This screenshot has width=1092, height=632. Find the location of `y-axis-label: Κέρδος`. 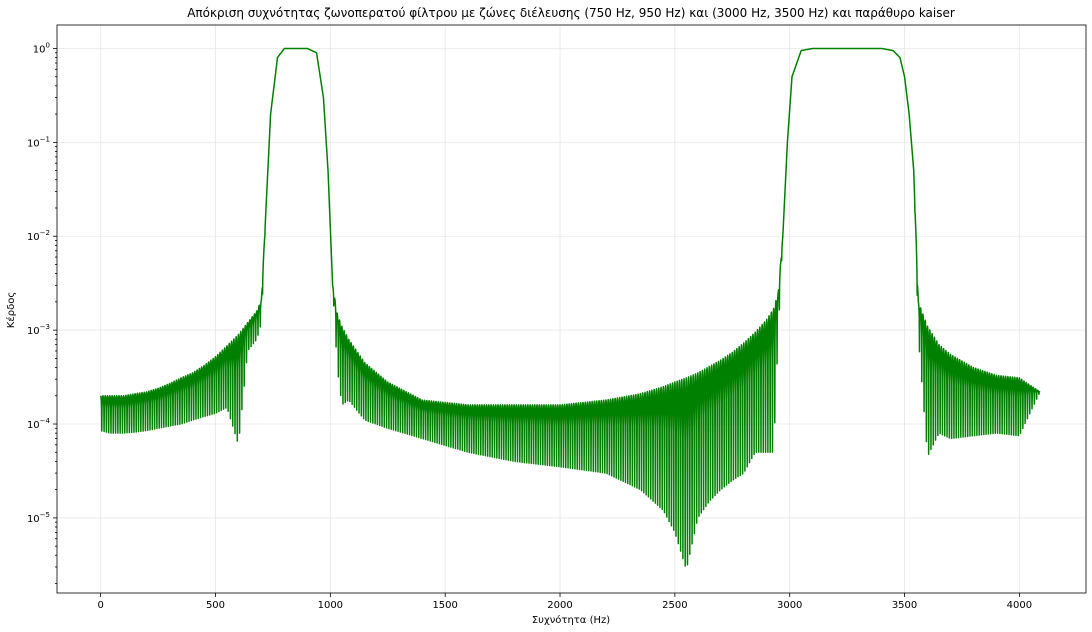

y-axis-label: Κέρδος is located at coordinates (11, 310).